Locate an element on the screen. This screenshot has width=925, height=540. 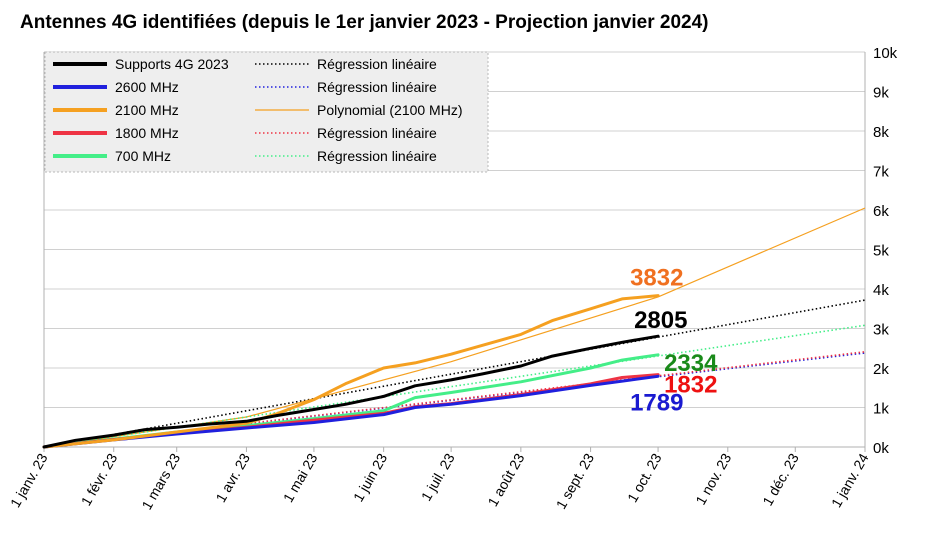
y-tick-label: 0k is located at coordinates (881, 448).